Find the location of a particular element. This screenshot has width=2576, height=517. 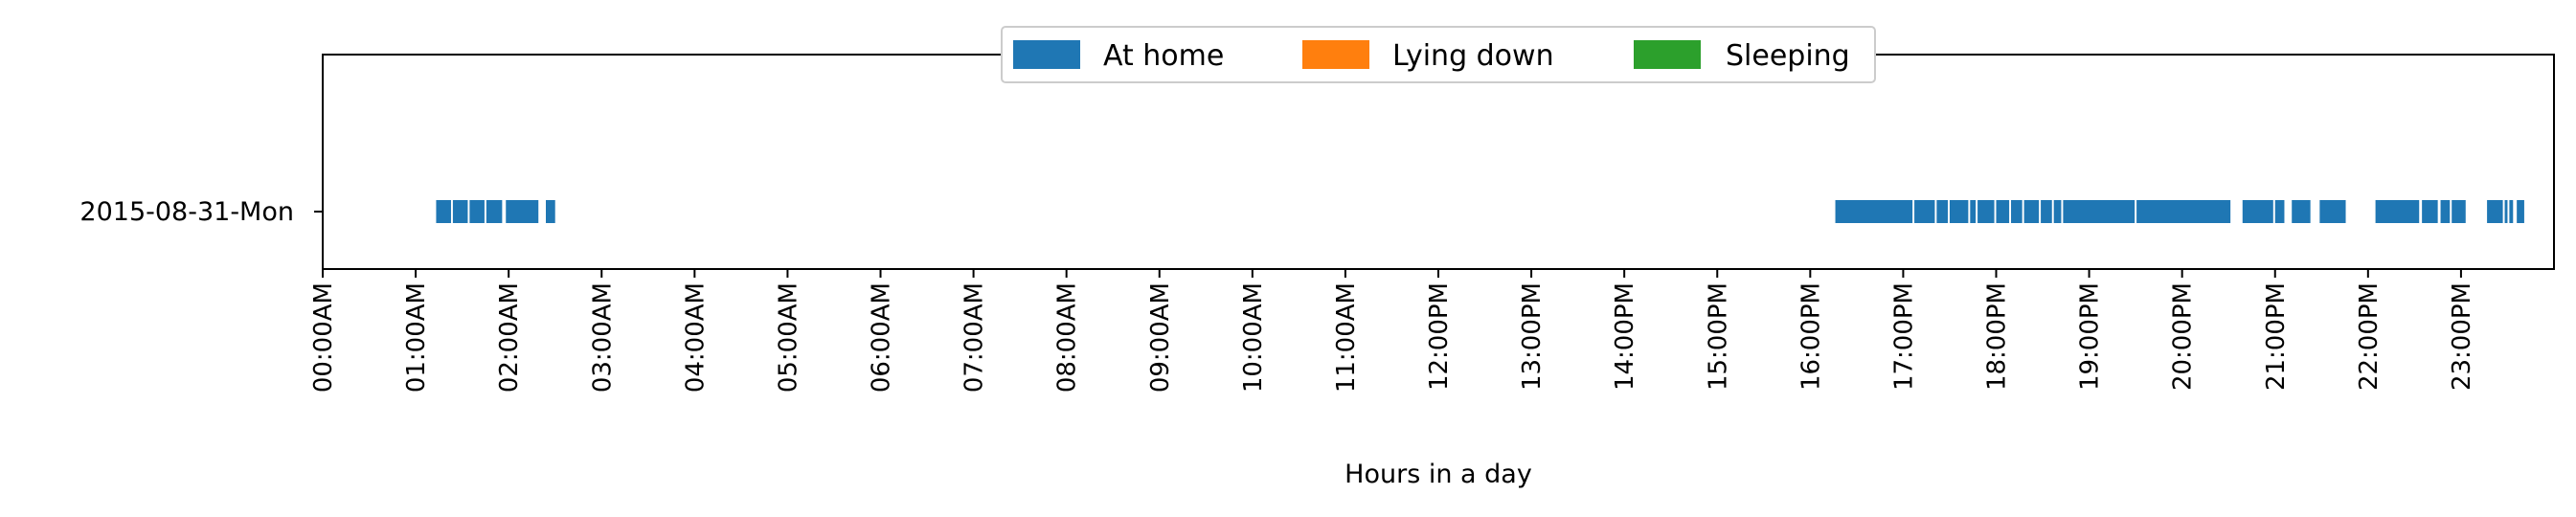

x-tick-label: 21:00PM is located at coordinates (2276, 336).